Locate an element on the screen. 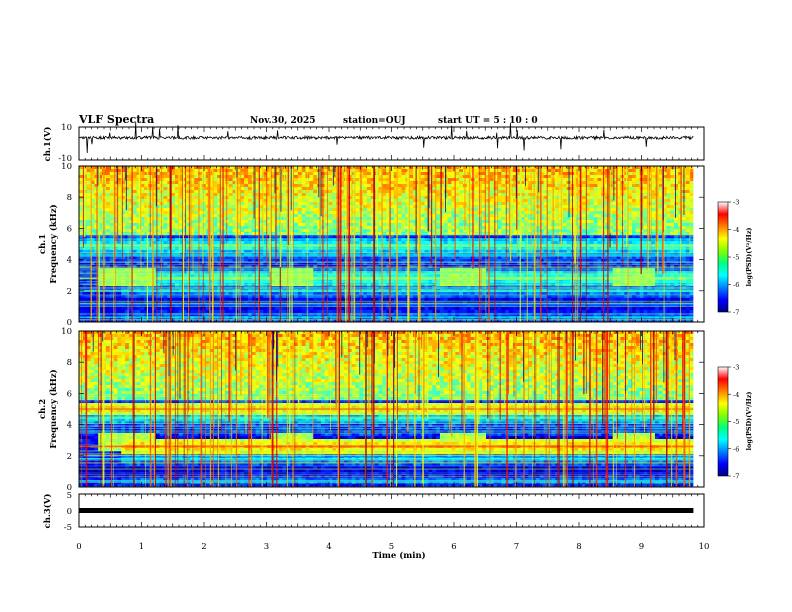 Image resolution: width=792 pixels, height=612 pixels. ch2-colorbar-gradient is located at coordinates (723, 421).